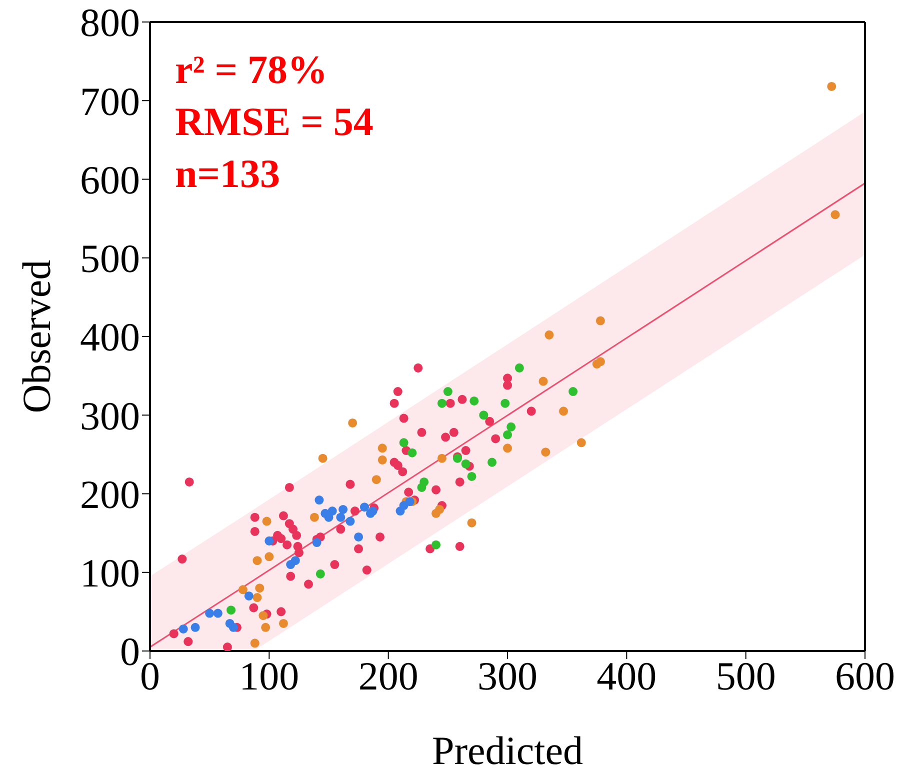 This screenshot has height=772, width=919. Describe the element at coordinates (37, 337) in the screenshot. I see `y-axis-title: Observed` at that location.